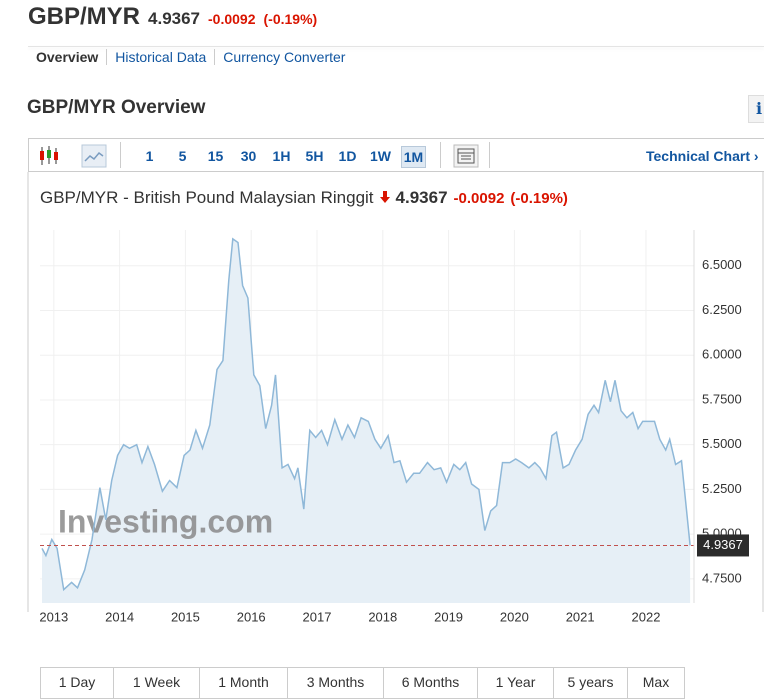  What do you see at coordinates (248, 156) in the screenshot?
I see `interval-button: 30` at bounding box center [248, 156].